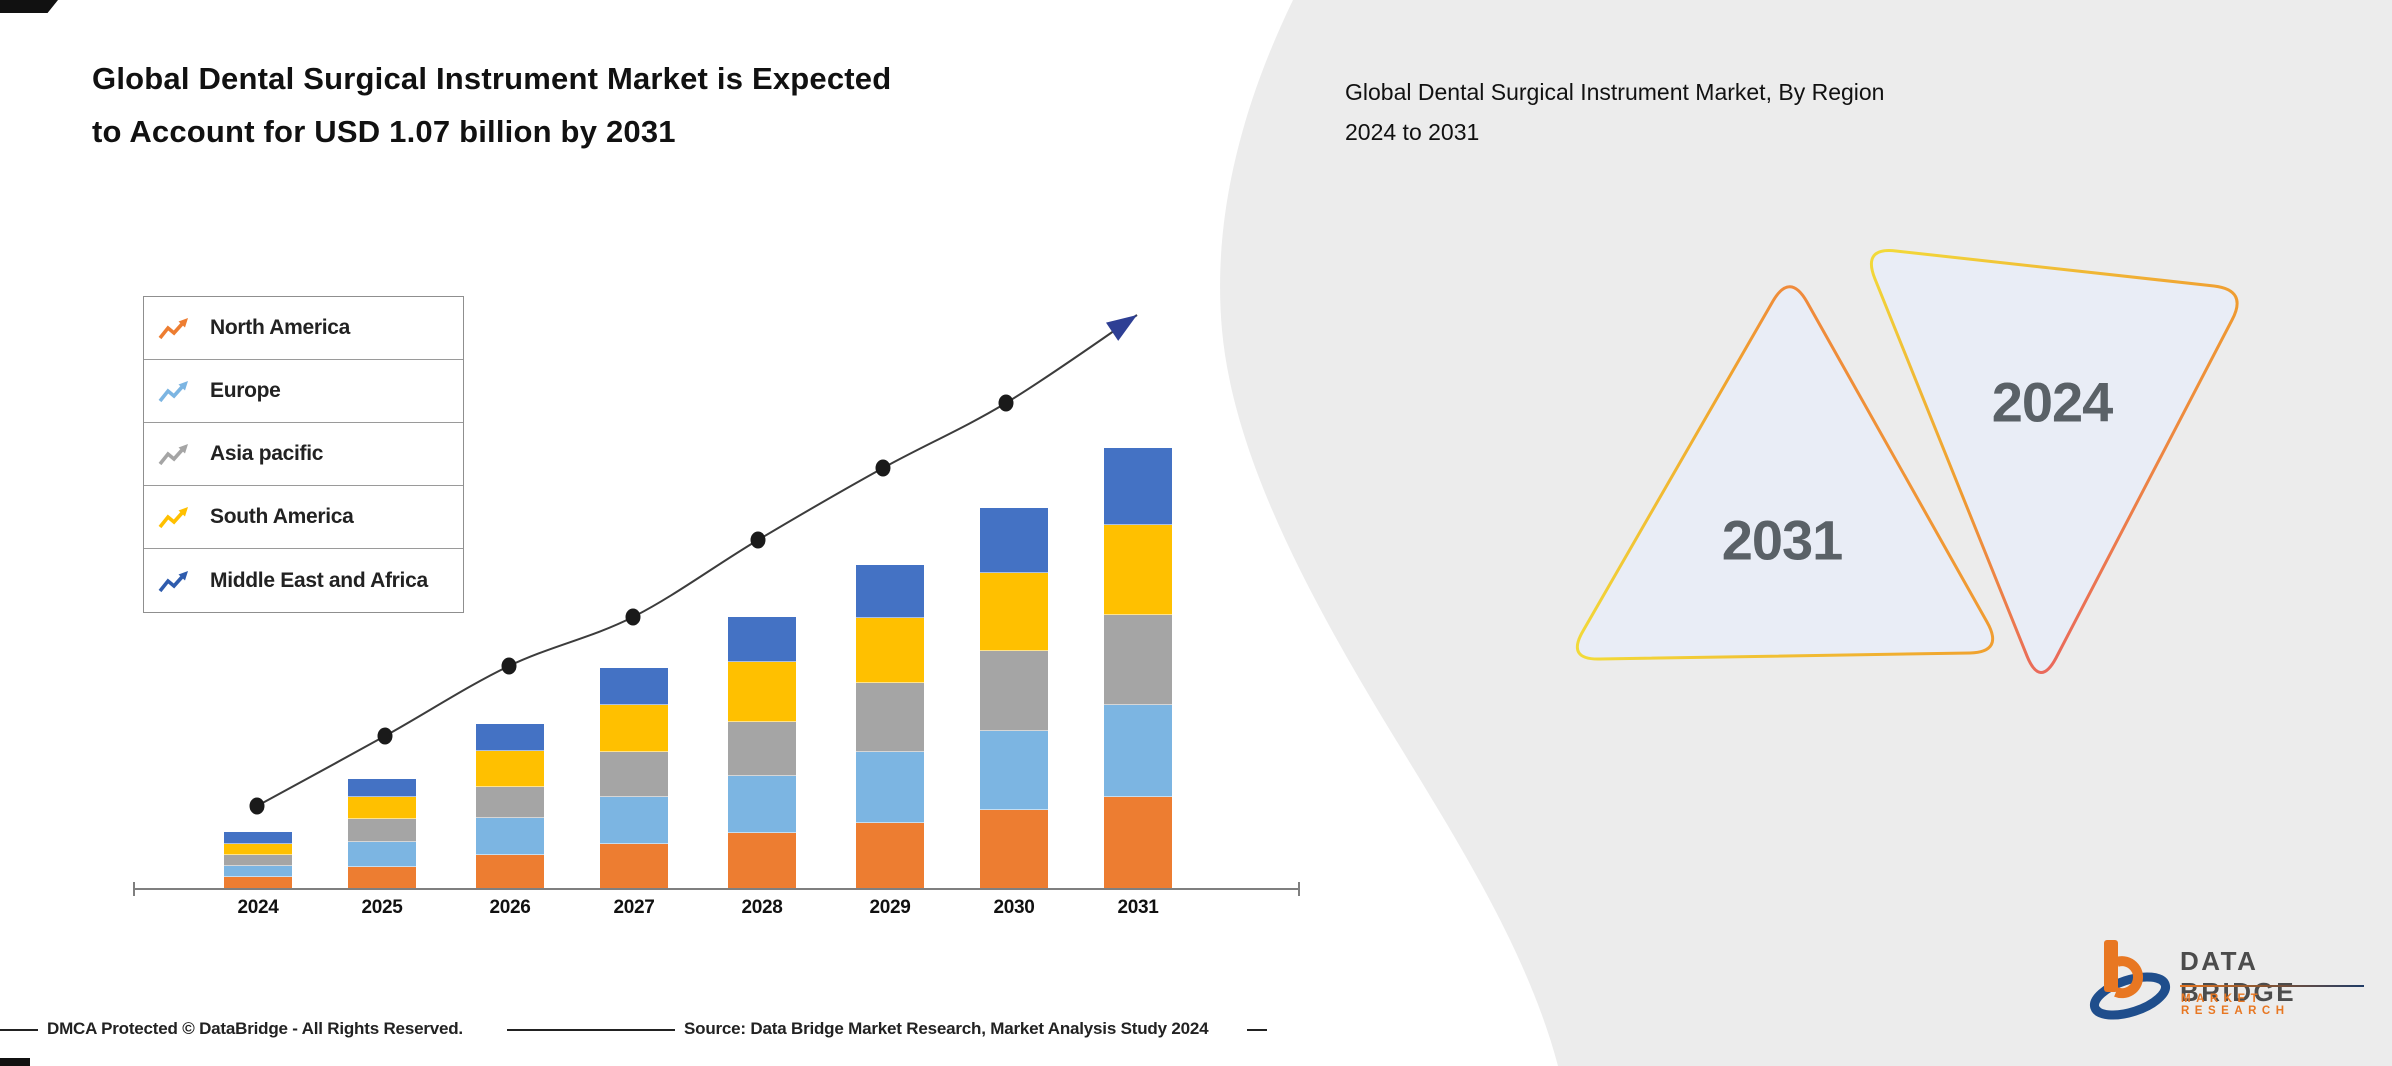 This screenshot has width=2392, height=1066. What do you see at coordinates (510, 907) in the screenshot?
I see `x-axis-label-2026: 2026` at bounding box center [510, 907].